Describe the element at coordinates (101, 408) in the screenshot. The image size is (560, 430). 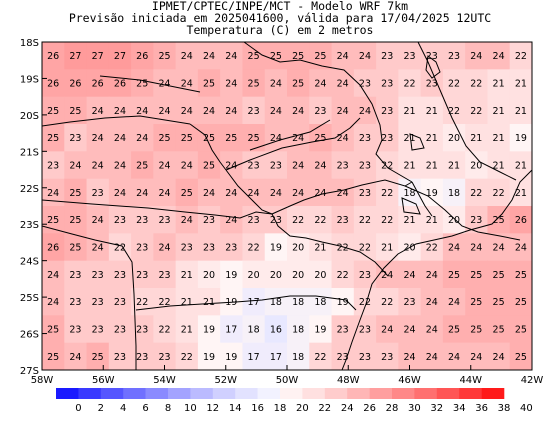
I see `colorbar-tick-label: 2` at that location.